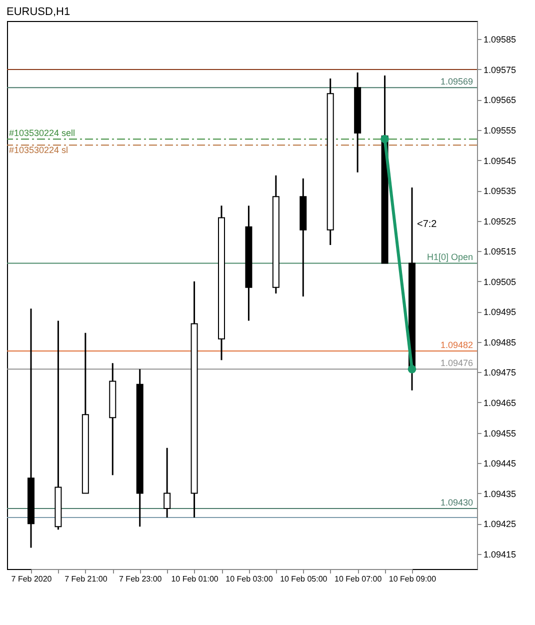 The height and width of the screenshot is (625, 535). I want to click on x-tick-label: 10 Feb 09:00, so click(412, 579).